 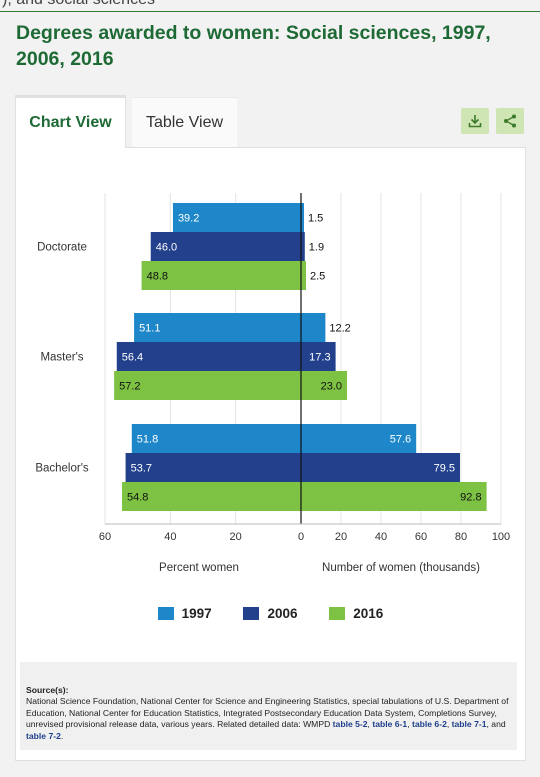 I want to click on legend-swatch-1997, so click(x=165, y=613).